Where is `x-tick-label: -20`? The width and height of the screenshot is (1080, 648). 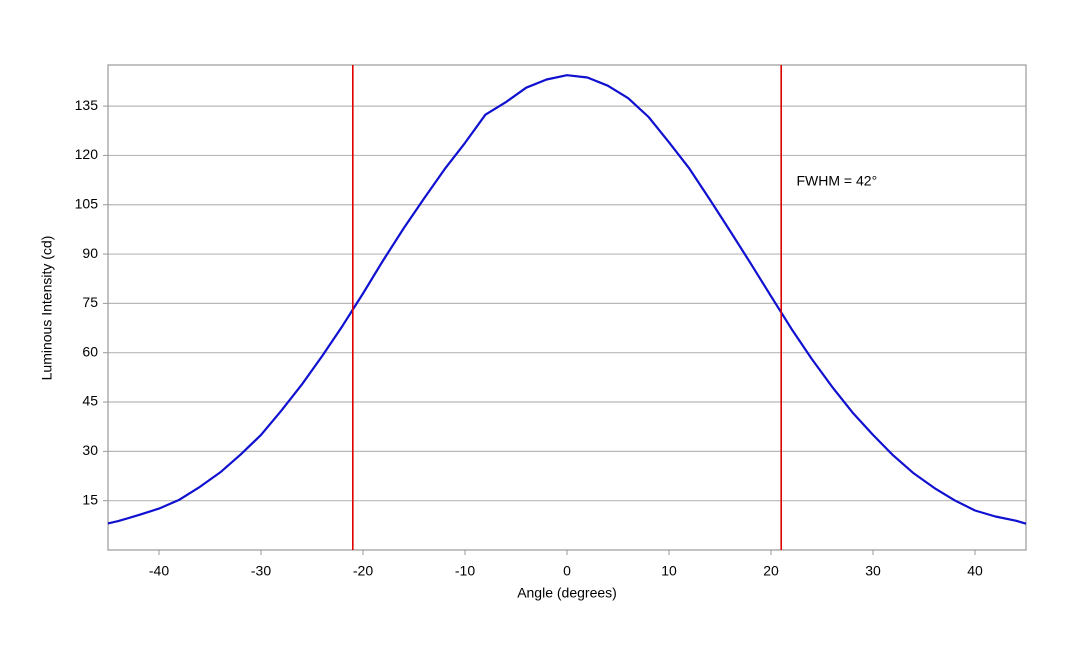
x-tick-label: -20 is located at coordinates (363, 571).